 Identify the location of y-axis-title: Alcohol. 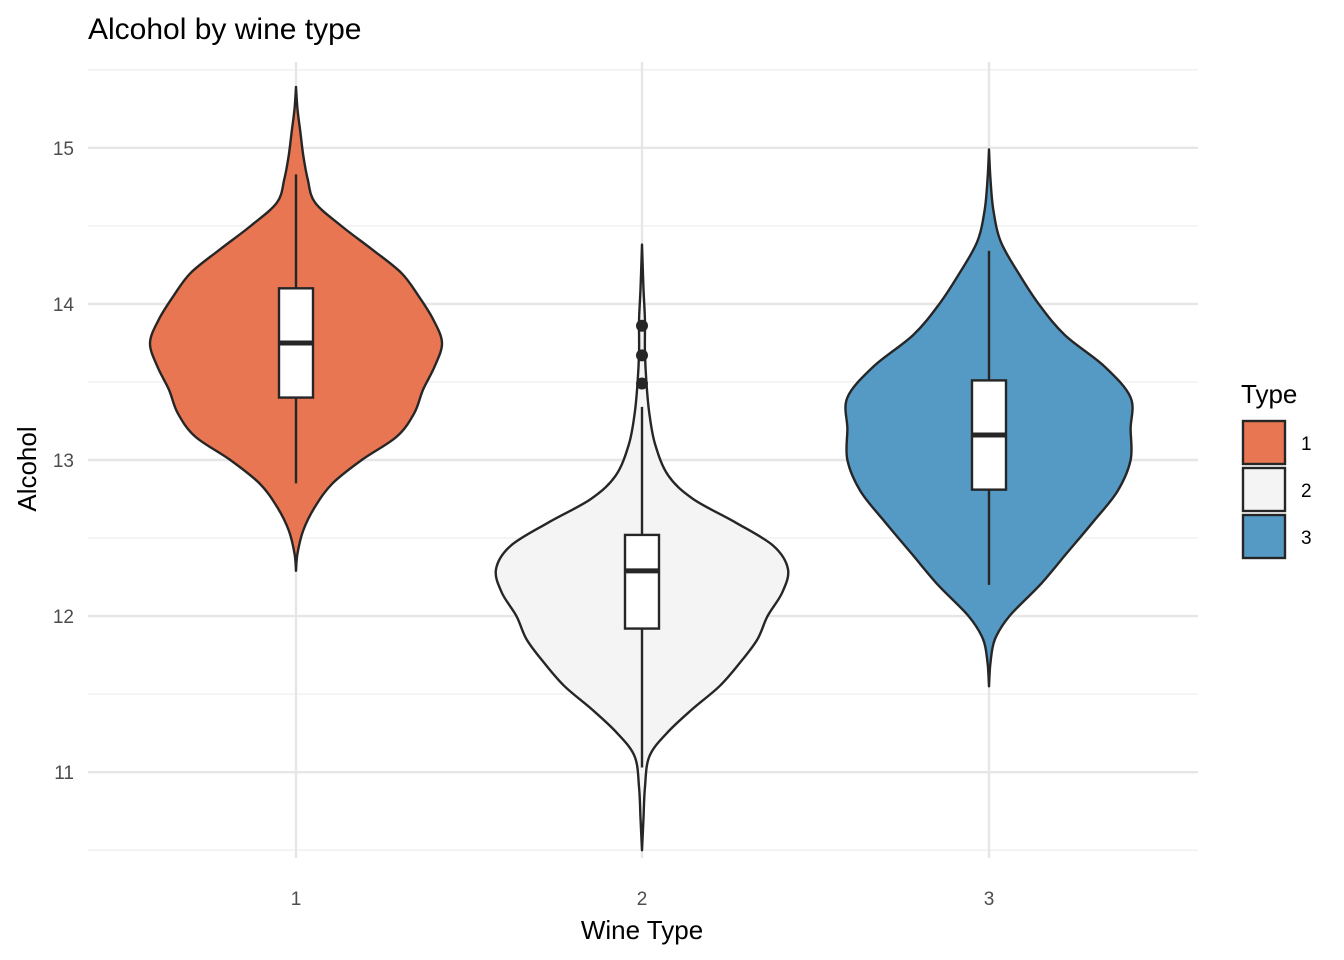
(27, 468).